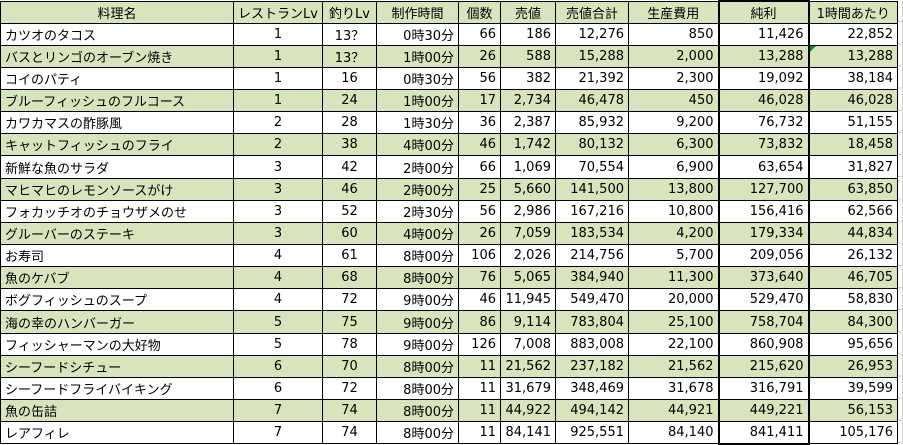  What do you see at coordinates (278, 278) in the screenshot?
I see `cell-restaurant_lv: 4` at bounding box center [278, 278].